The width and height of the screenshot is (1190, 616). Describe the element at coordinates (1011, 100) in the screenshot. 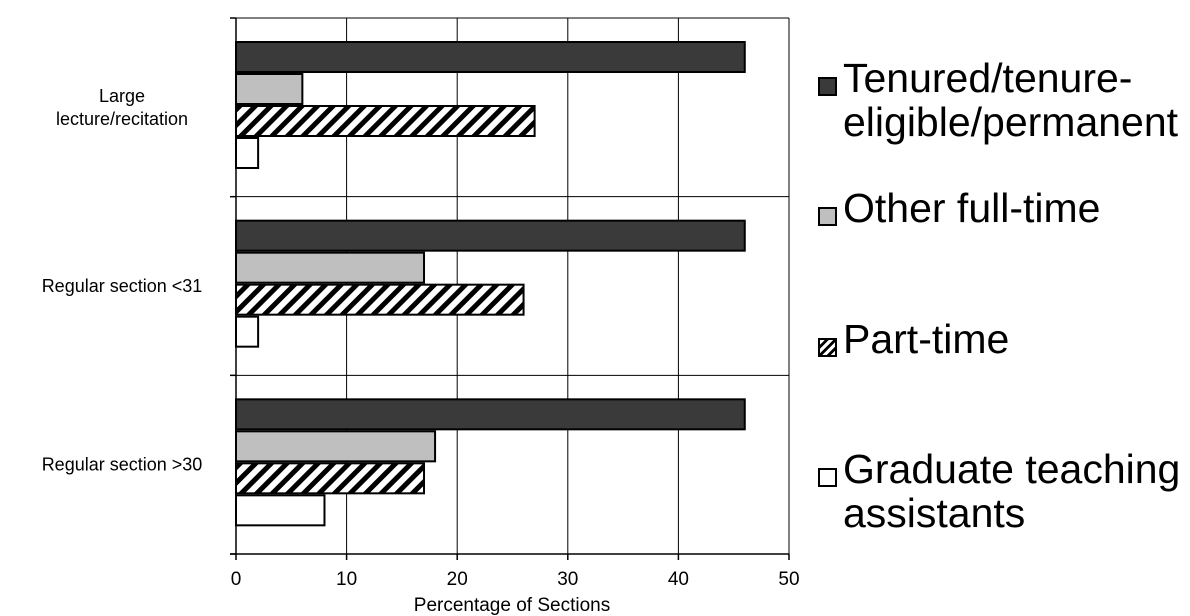

I see `legend-label-tenured: Tenured/tenure- eligible/permanent` at that location.